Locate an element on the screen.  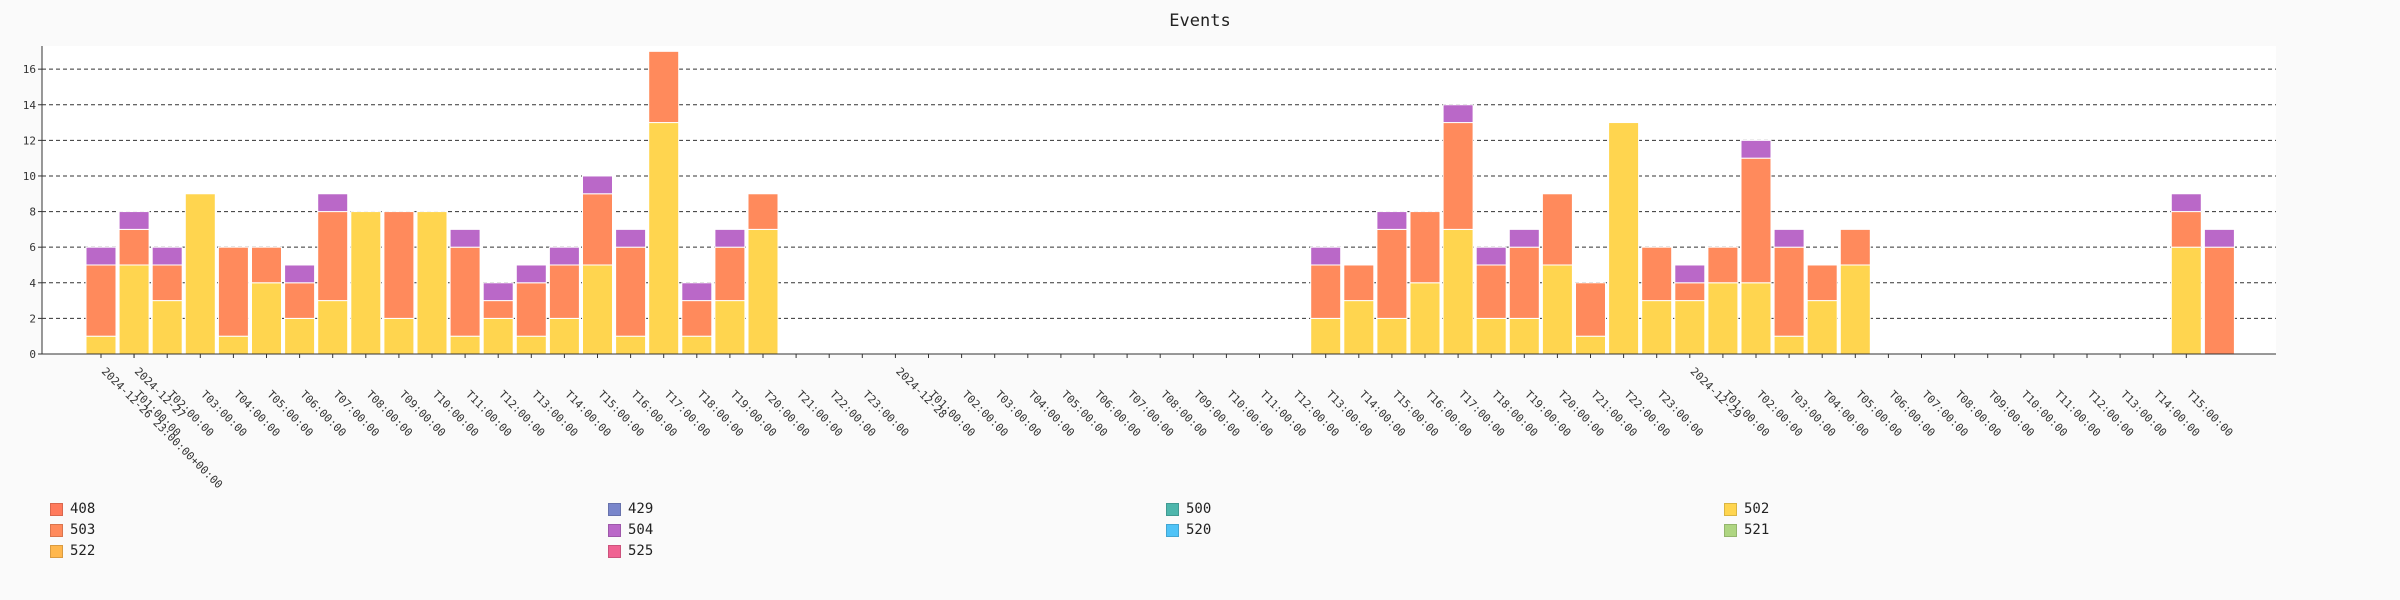
legend-label: 520 is located at coordinates (1199, 530).